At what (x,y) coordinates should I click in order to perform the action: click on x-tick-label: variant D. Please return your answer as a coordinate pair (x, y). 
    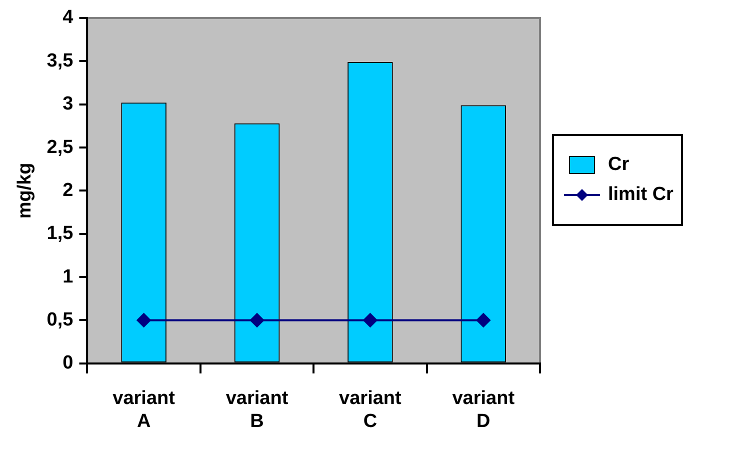
    Looking at the image, I should click on (484, 410).